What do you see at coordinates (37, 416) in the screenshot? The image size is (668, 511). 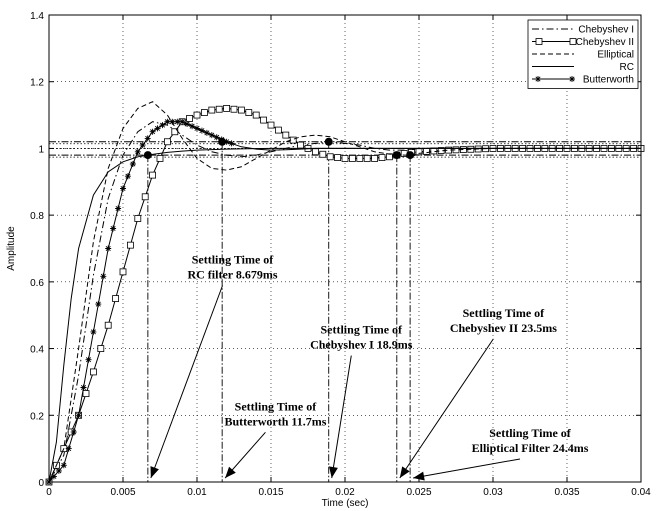 I see `y-tick-label: 0.2` at bounding box center [37, 416].